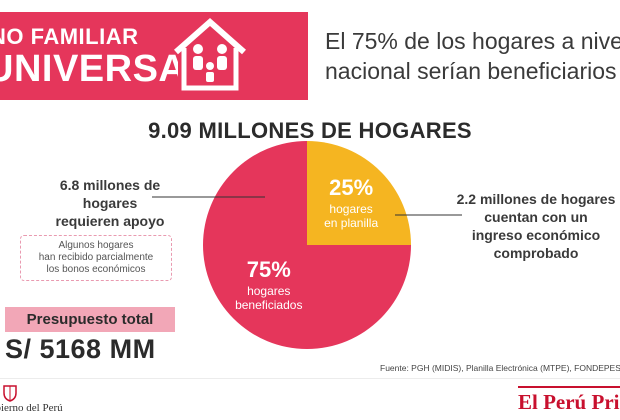 The width and height of the screenshot is (620, 420). What do you see at coordinates (569, 402) in the screenshot?
I see `brand-logo: El Perú Primero` at bounding box center [569, 402].